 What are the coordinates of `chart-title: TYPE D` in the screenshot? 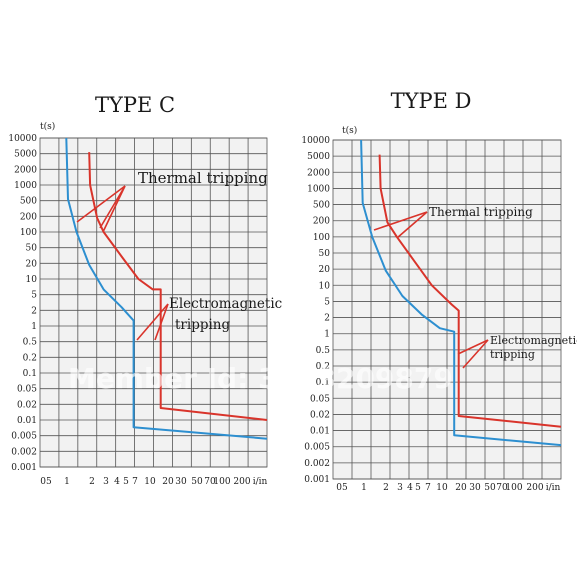 It's located at (431, 101).